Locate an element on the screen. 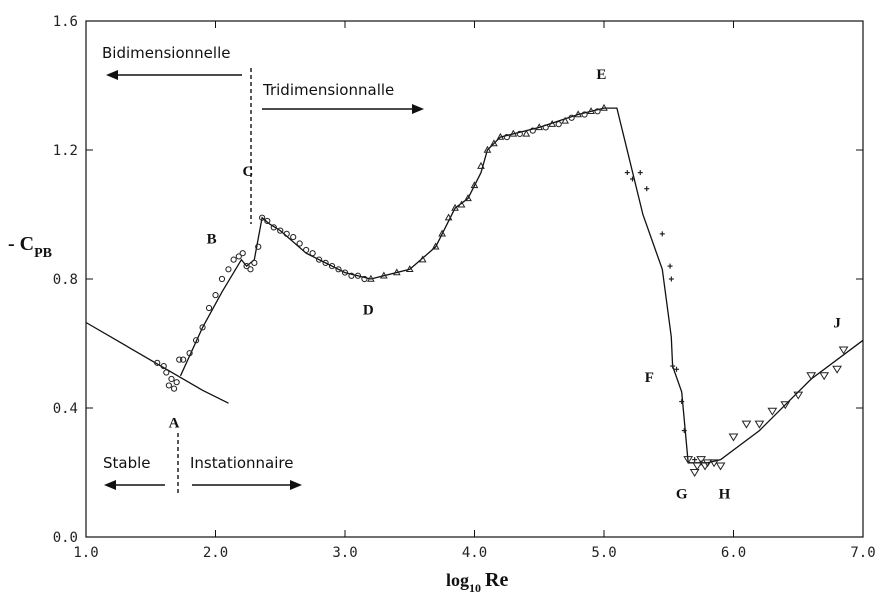 This screenshot has height=599, width=884. tridimensionnalle-arrowhead is located at coordinates (418, 109).